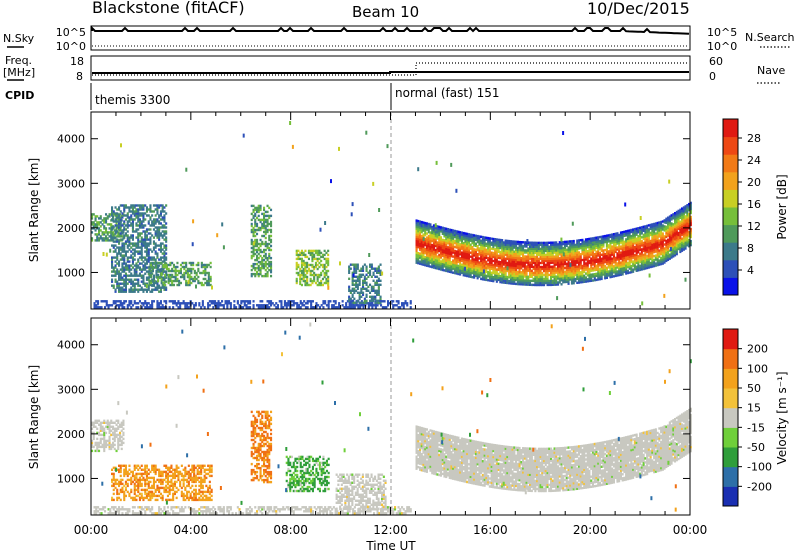  I want to click on nave-label: Nave, so click(771, 70).